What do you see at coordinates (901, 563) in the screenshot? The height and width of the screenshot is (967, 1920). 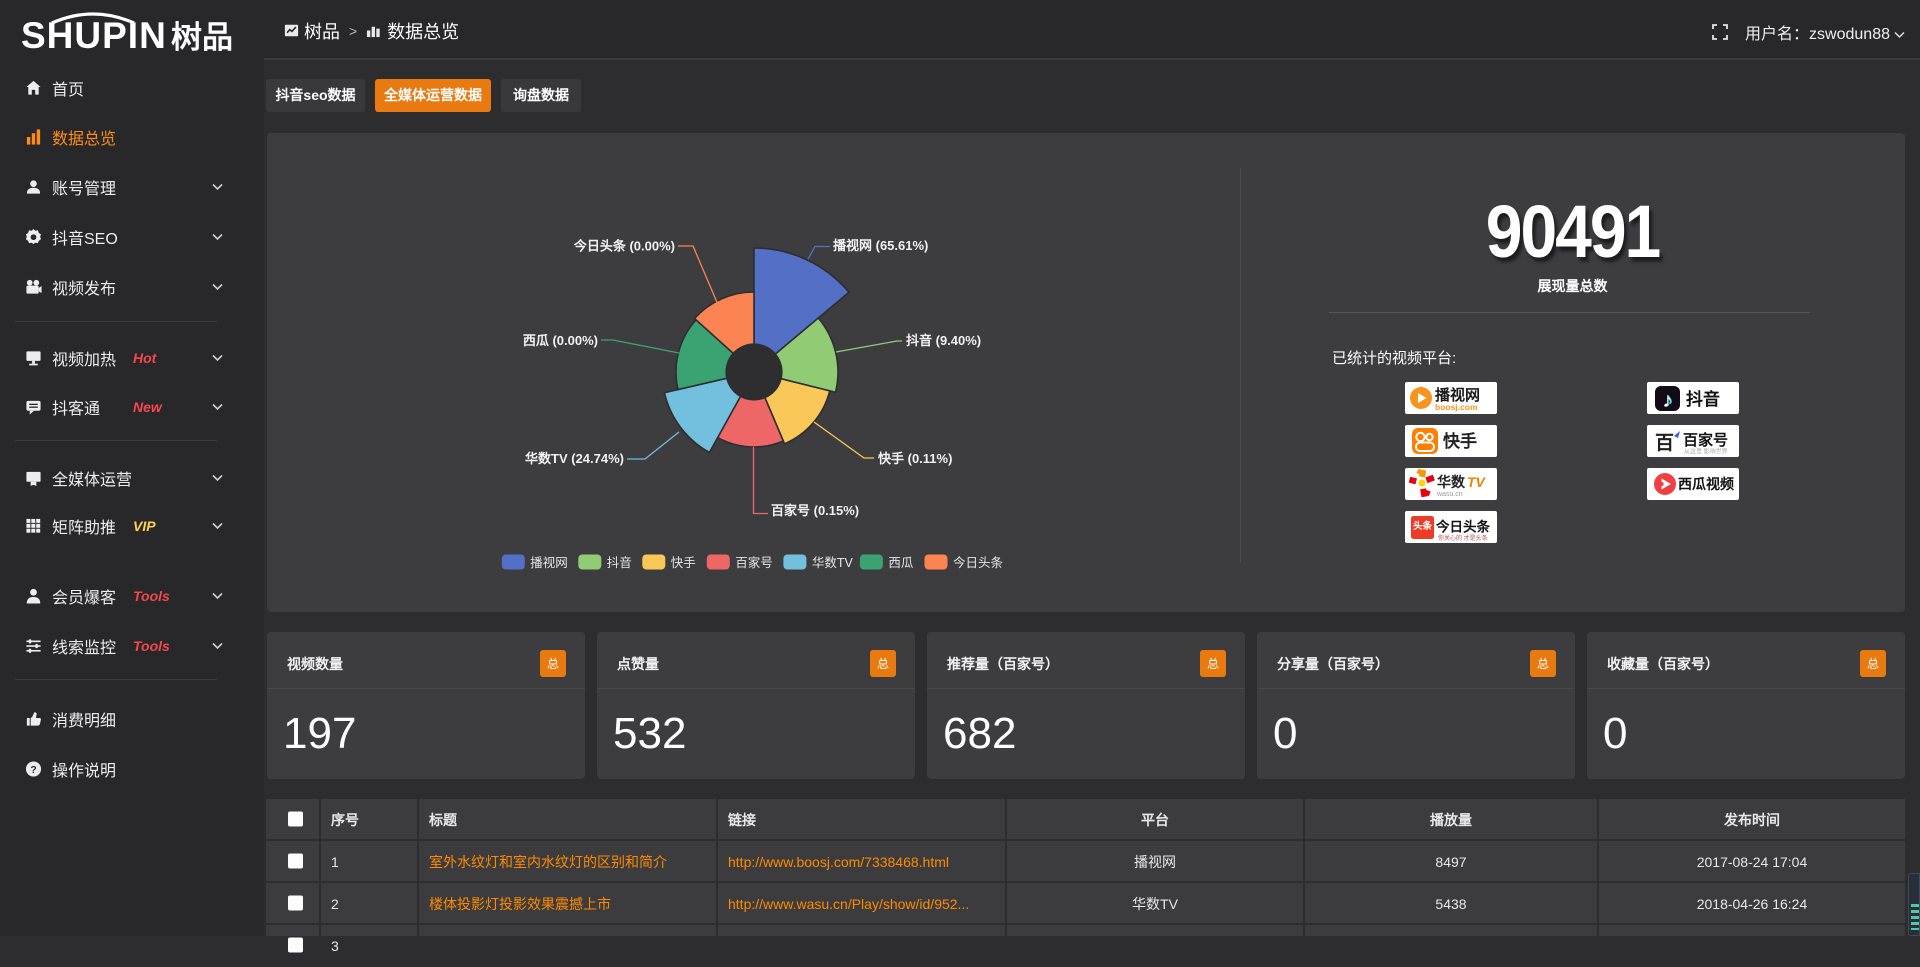 I see `svg-text: 西瓜` at bounding box center [901, 563].